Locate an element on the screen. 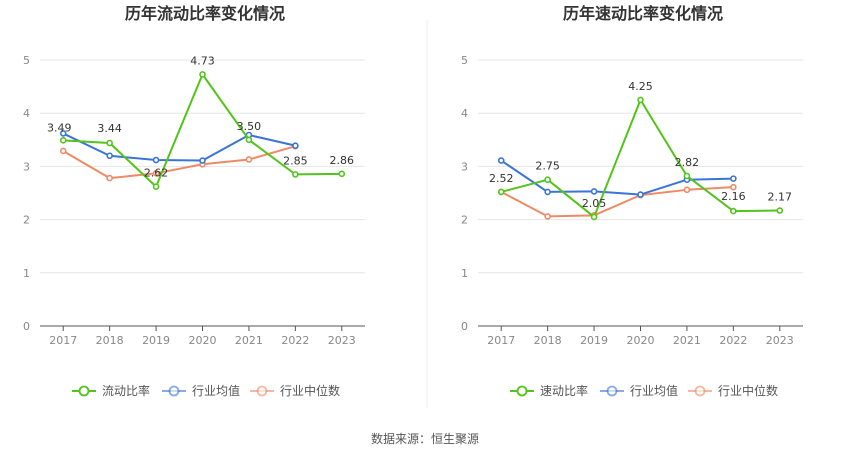 Image resolution: width=850 pixels, height=459 pixels. source-note: 数据来源：恒生聚源 is located at coordinates (425, 438).